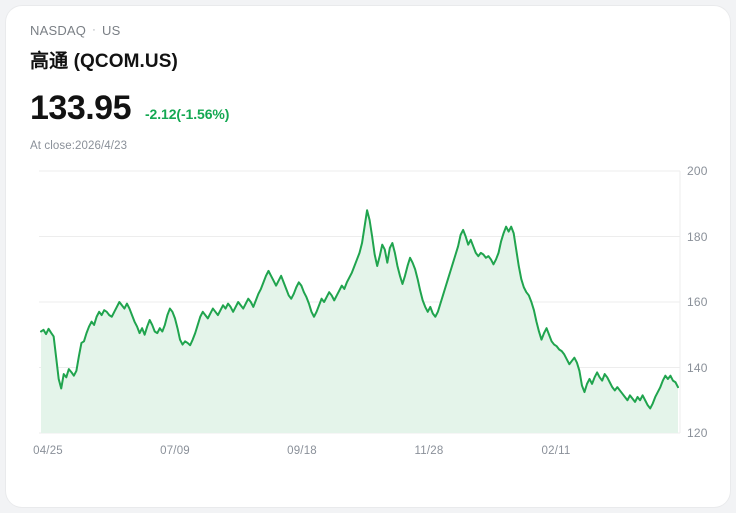  I want to click on price-change: -2.12(-1.56%), so click(187, 114).